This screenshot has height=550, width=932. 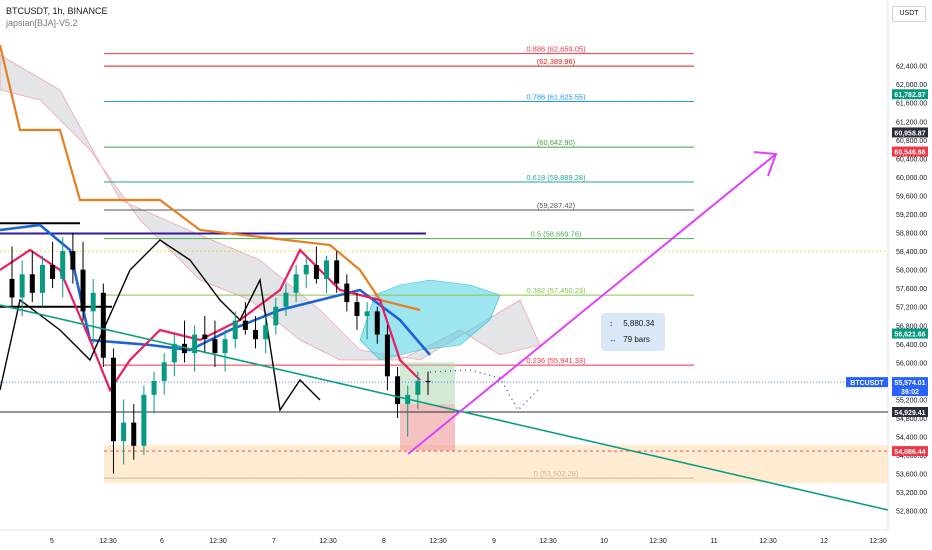 I want to click on x-tick-label: 6, so click(x=162, y=541).